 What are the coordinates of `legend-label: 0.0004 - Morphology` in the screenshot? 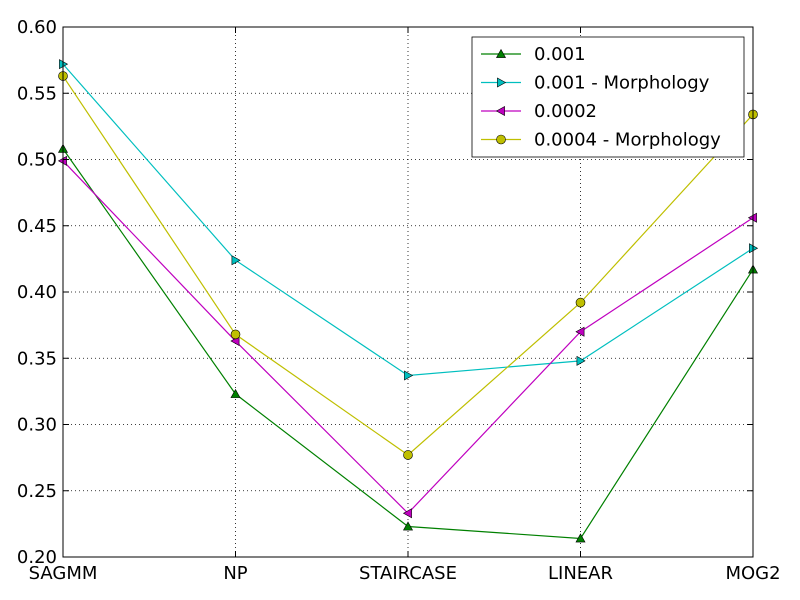 It's located at (627, 140).